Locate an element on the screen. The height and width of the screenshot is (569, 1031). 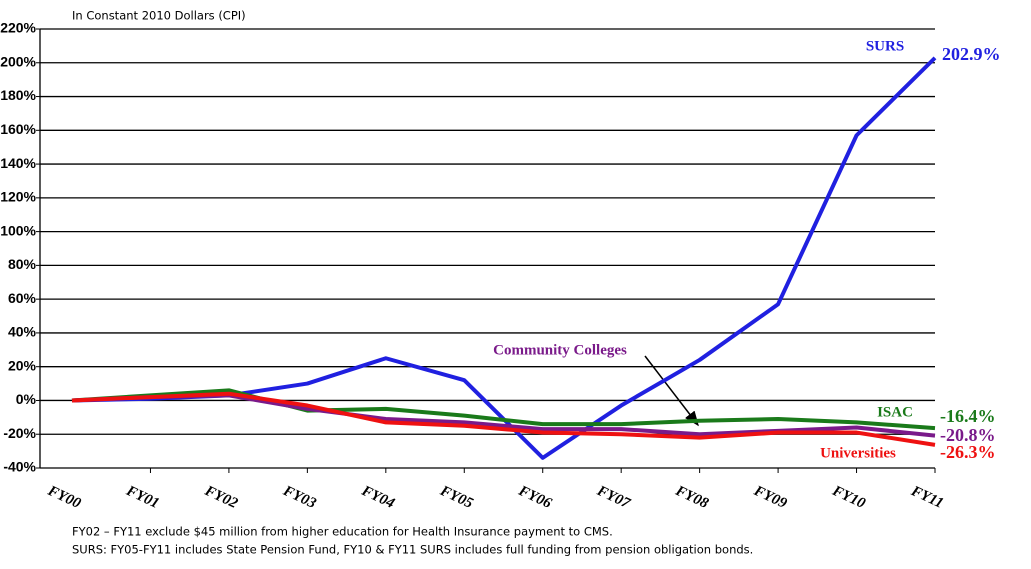
y-tick-label: 160% is located at coordinates (18, 129).